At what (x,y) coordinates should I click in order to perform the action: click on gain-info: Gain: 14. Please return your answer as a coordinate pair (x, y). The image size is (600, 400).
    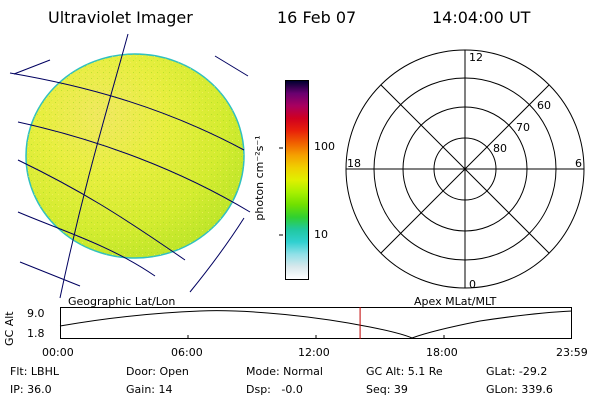
    Looking at the image, I should click on (149, 389).